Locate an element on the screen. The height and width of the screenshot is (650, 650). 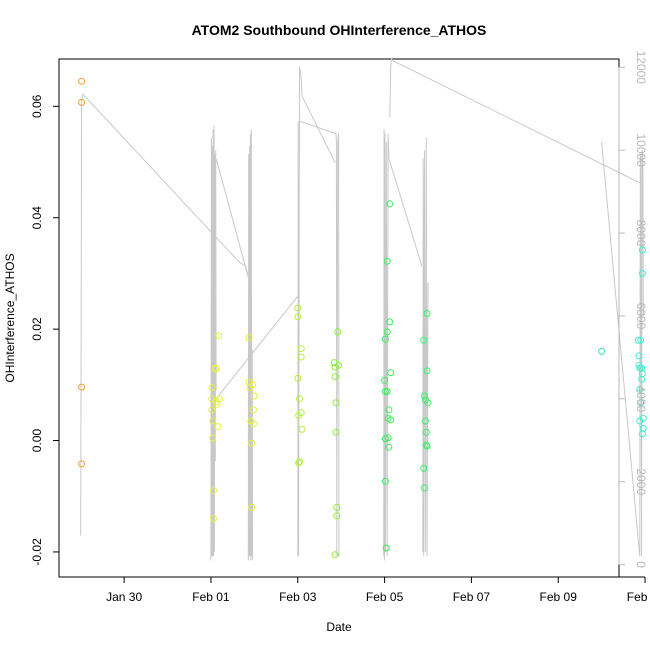
y-tick-label-1: 0.00 is located at coordinates (37, 441).